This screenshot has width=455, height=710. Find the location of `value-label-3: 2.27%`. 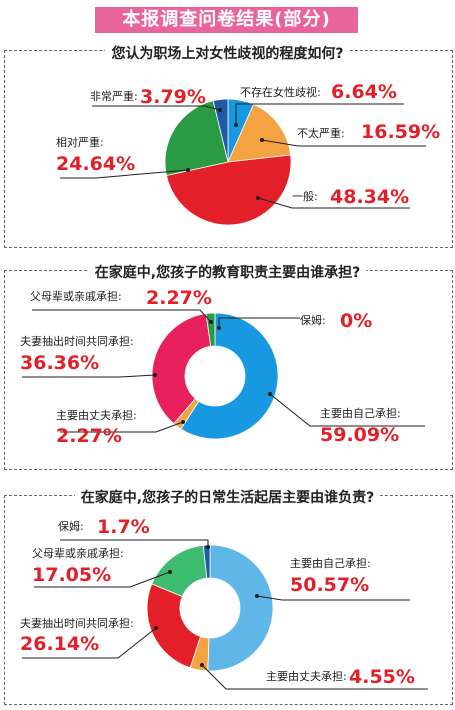

value-label-3: 2.27% is located at coordinates (89, 436).